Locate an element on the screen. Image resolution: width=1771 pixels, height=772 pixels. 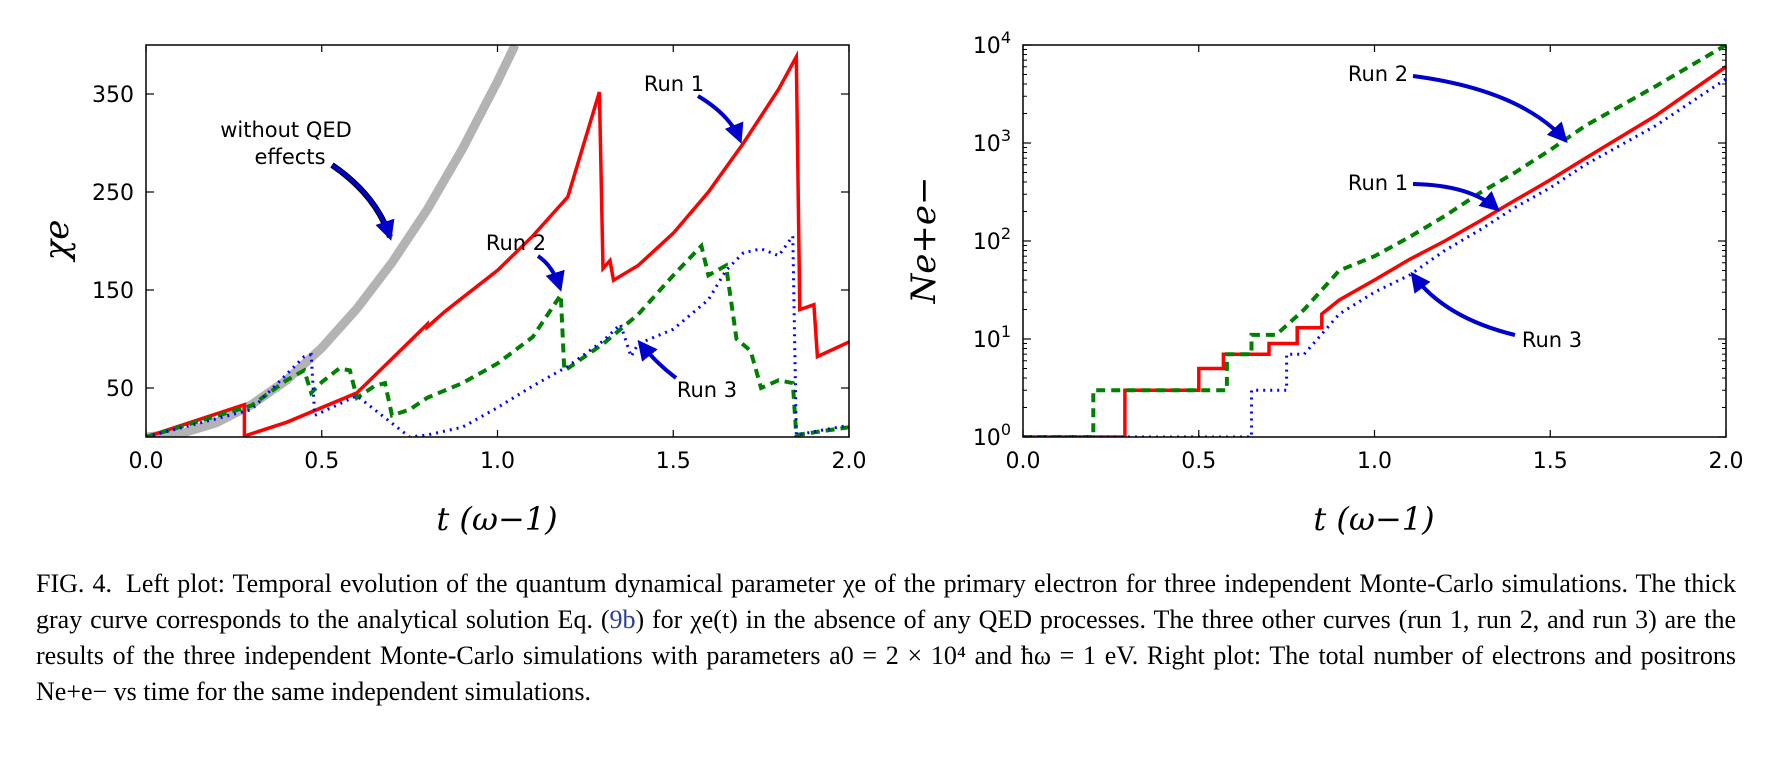
left-arrow-run3-icon is located at coordinates (657, 359).